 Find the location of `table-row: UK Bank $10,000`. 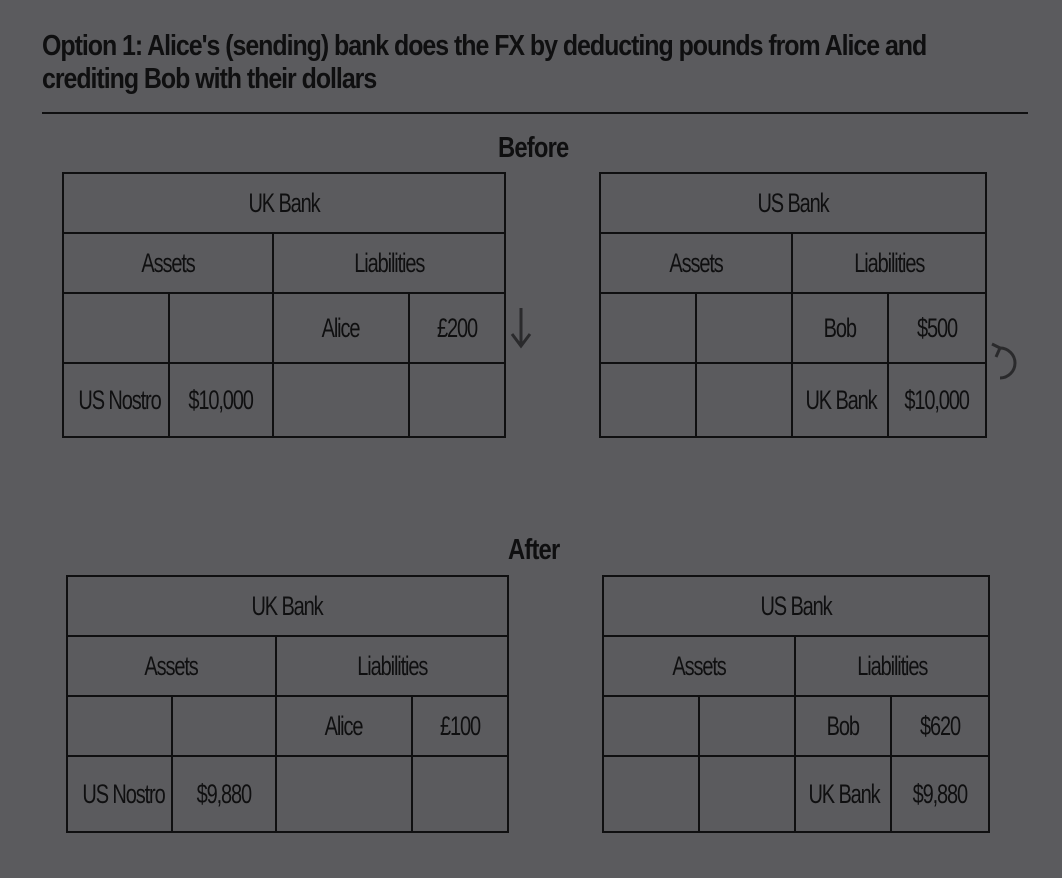

table-row: UK Bank $10,000 is located at coordinates (793, 400).